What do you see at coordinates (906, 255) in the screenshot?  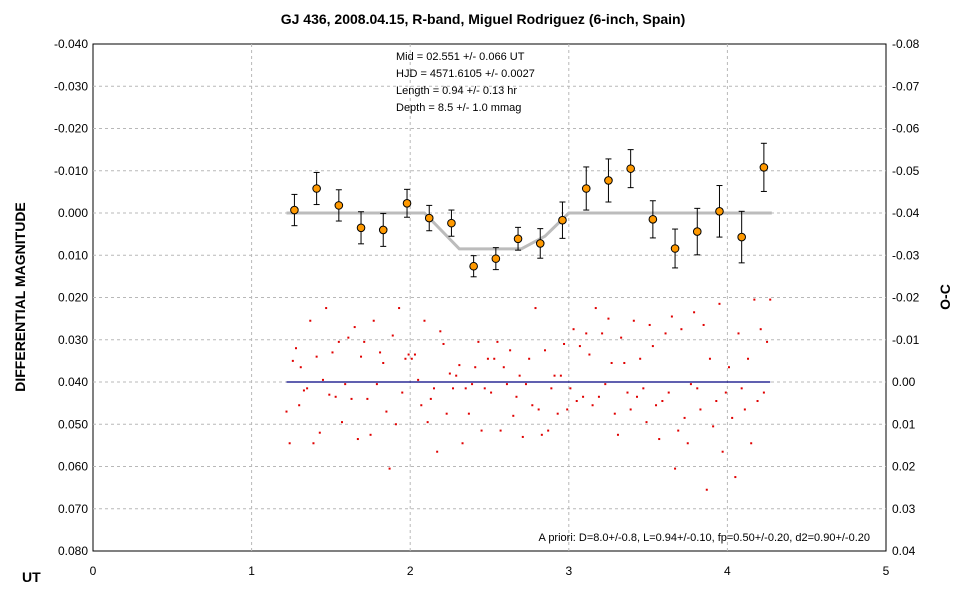 I see `y2-tick-label: -0.03` at bounding box center [906, 255].